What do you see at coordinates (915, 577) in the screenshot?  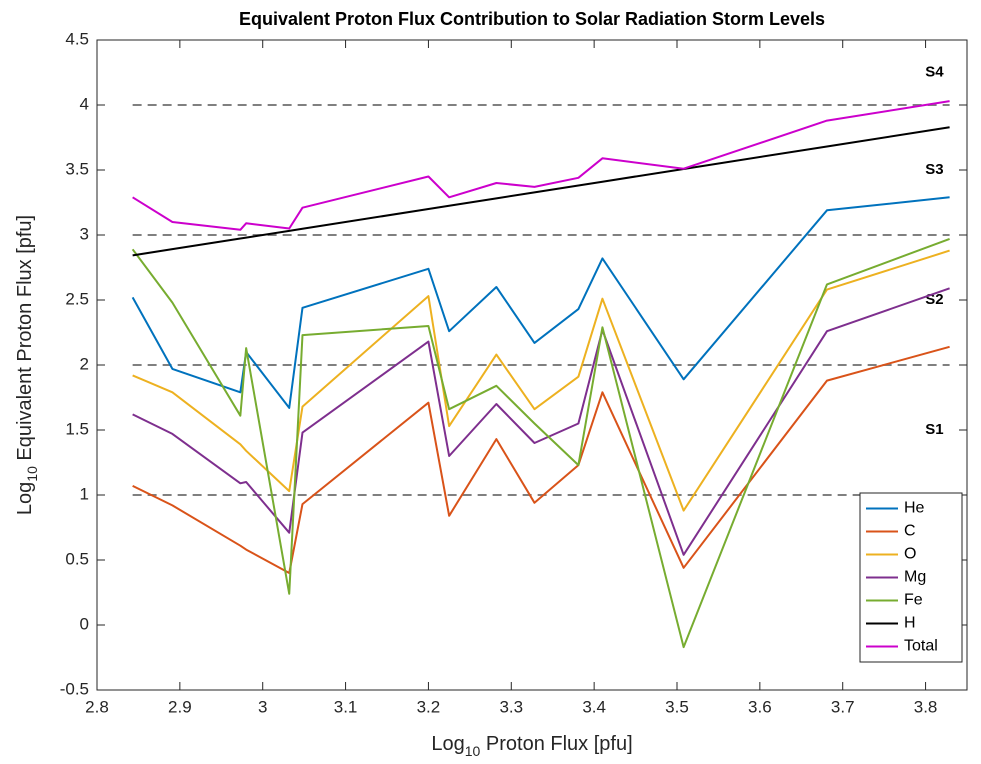 I see `legend-label: Mg` at bounding box center [915, 577].